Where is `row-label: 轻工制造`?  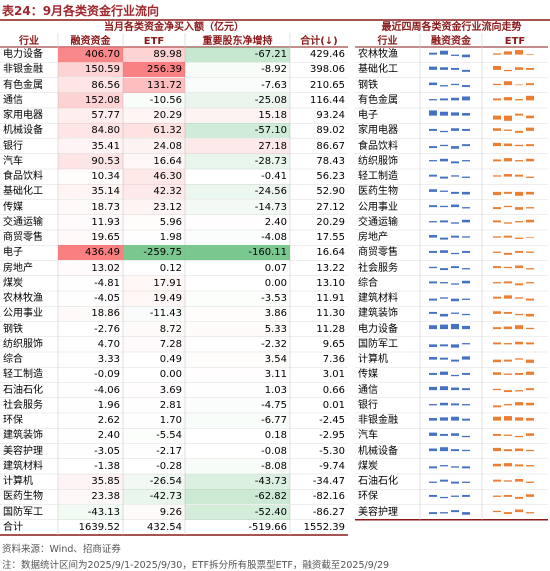 row-label: 轻工制造 is located at coordinates (378, 176).